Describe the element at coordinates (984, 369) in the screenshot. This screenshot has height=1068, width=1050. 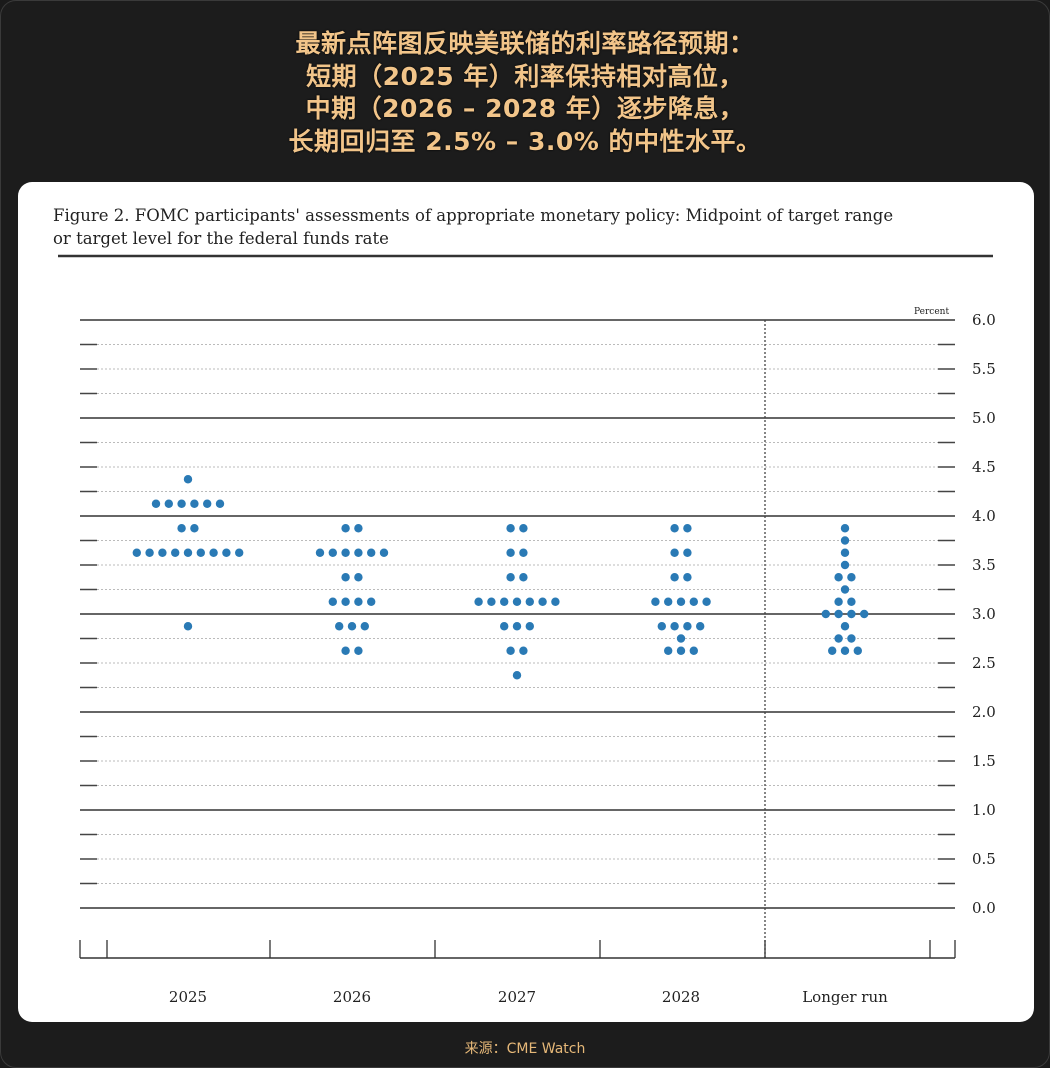
I see `y-tick-label: 5.5` at that location.